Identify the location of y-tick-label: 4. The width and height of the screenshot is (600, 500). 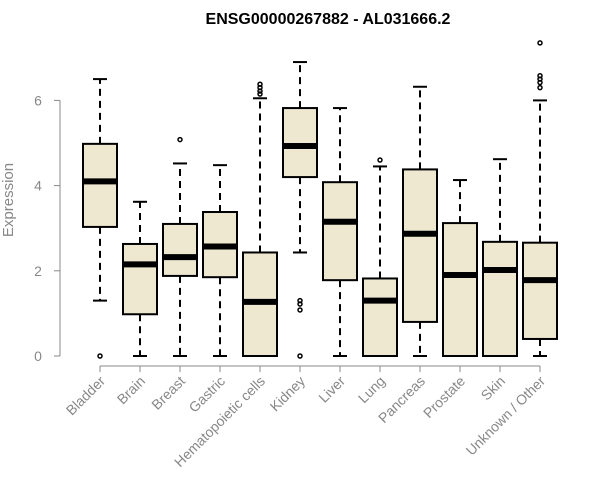
(38, 186).